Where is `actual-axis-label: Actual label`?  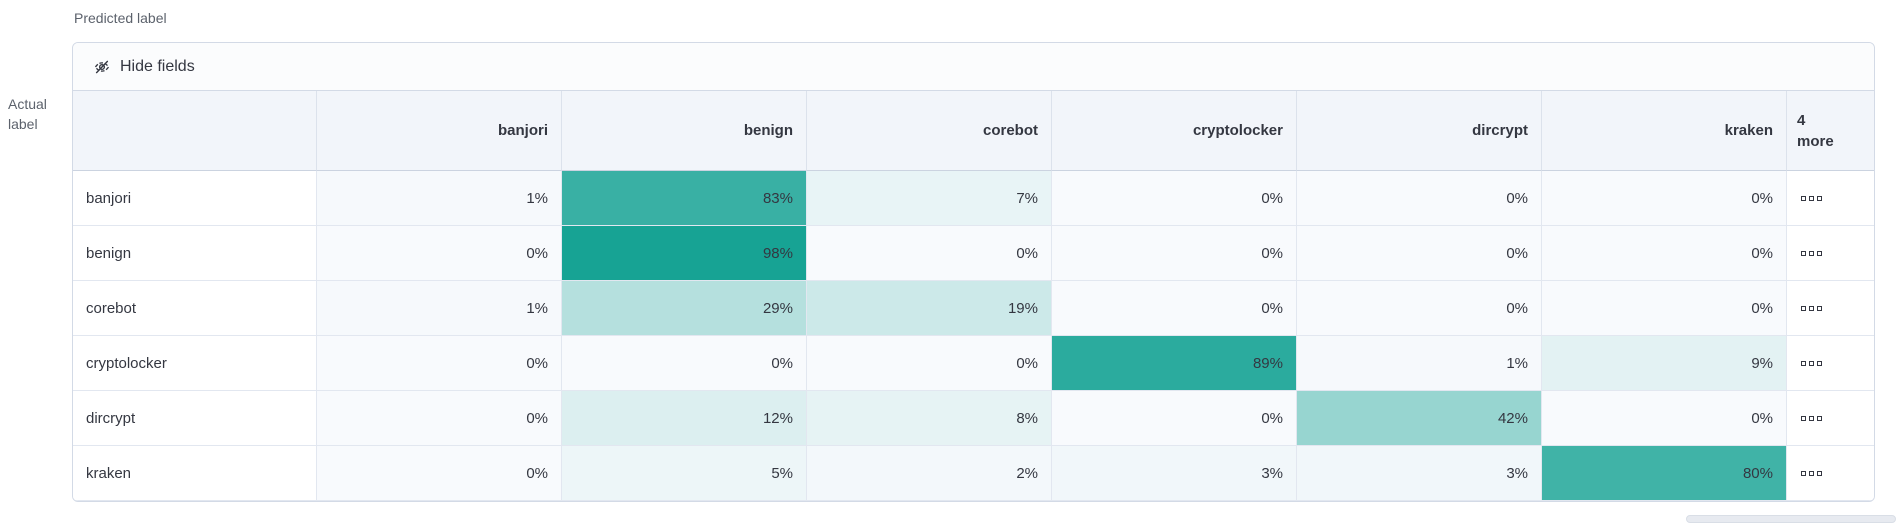
actual-axis-label: Actual label is located at coordinates (27, 114).